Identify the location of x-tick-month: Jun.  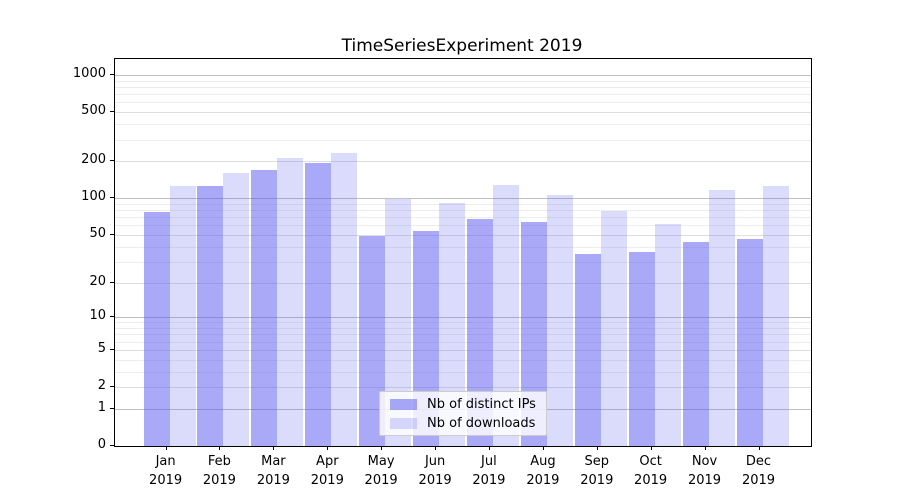
(435, 461).